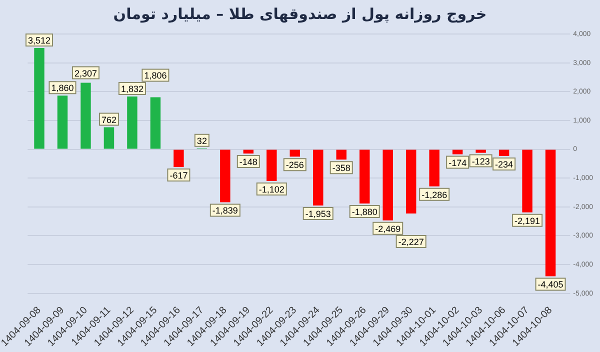  What do you see at coordinates (85, 73) in the screenshot?
I see `data-label: 2,307` at bounding box center [85, 73].